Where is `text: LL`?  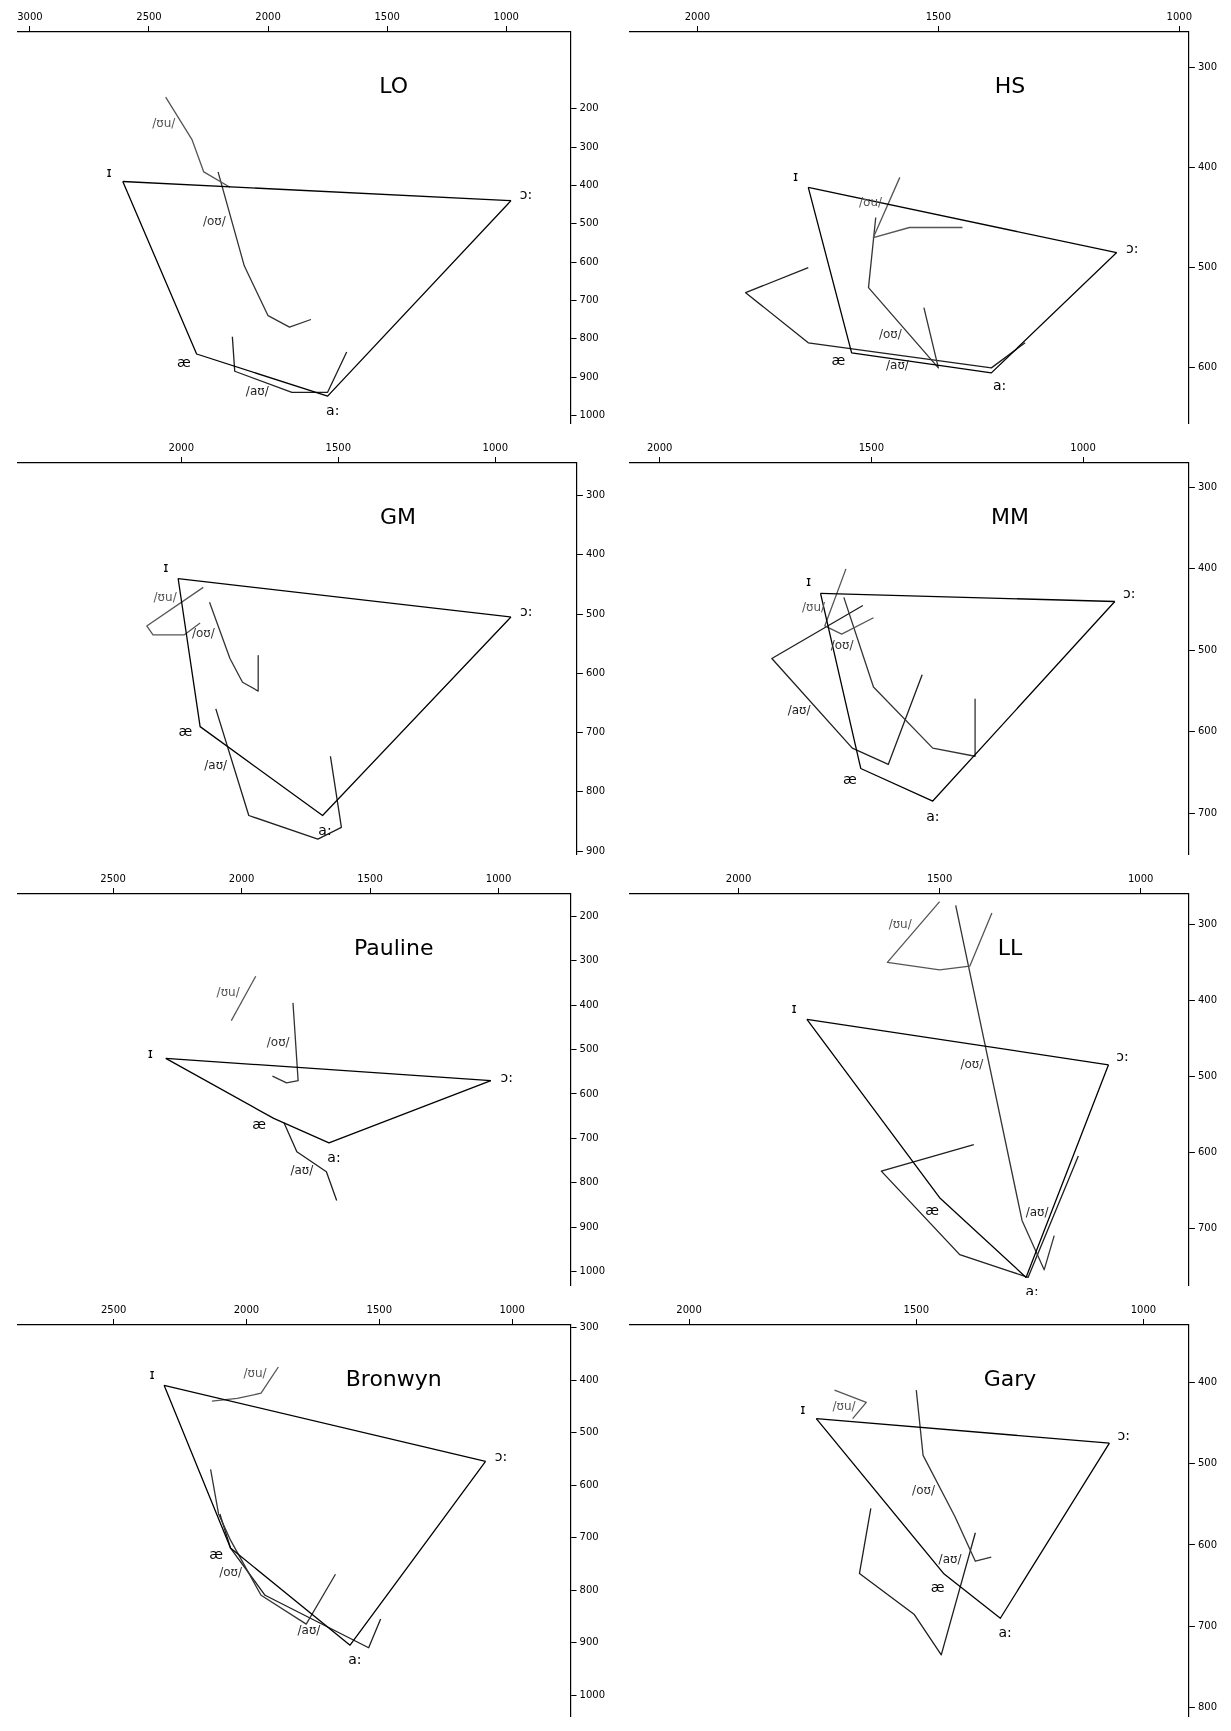
text: LL is located at coordinates (1010, 947).